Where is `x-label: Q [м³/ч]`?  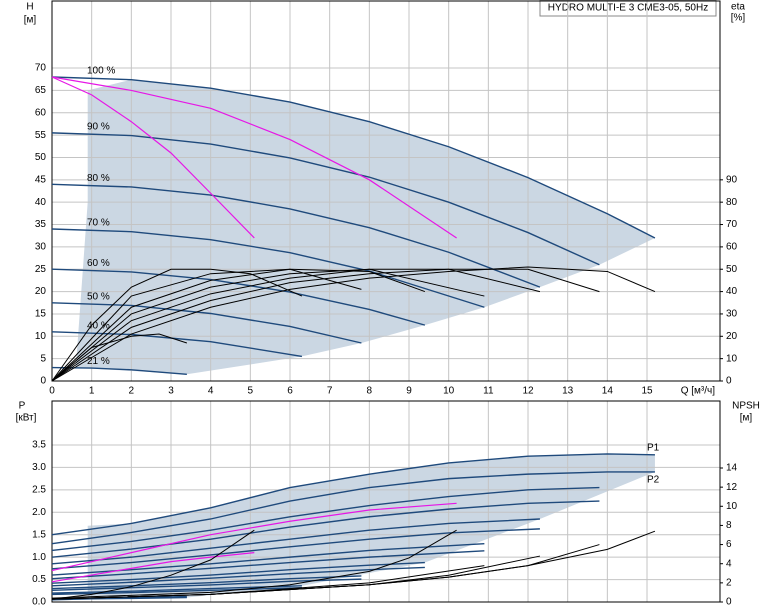
x-label: Q [м³/ч] is located at coordinates (698, 391).